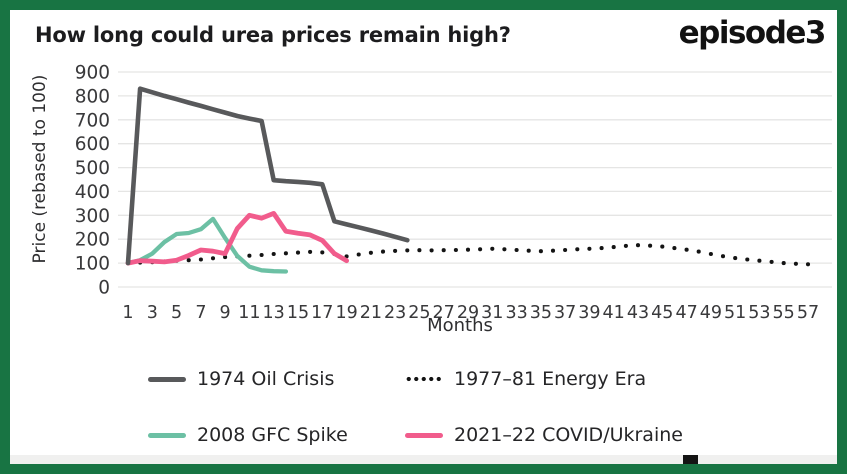  I want to click on legend-item-oil-crisis: 1974 Oil Crisis, so click(241, 379).